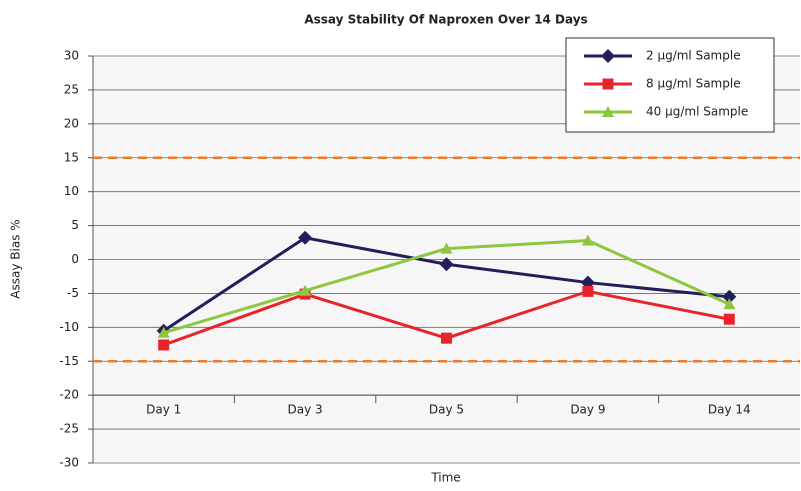 This screenshot has width=801, height=491. Describe the element at coordinates (693, 84) in the screenshot. I see `legend-label: 8 µg/ml Sample` at that location.